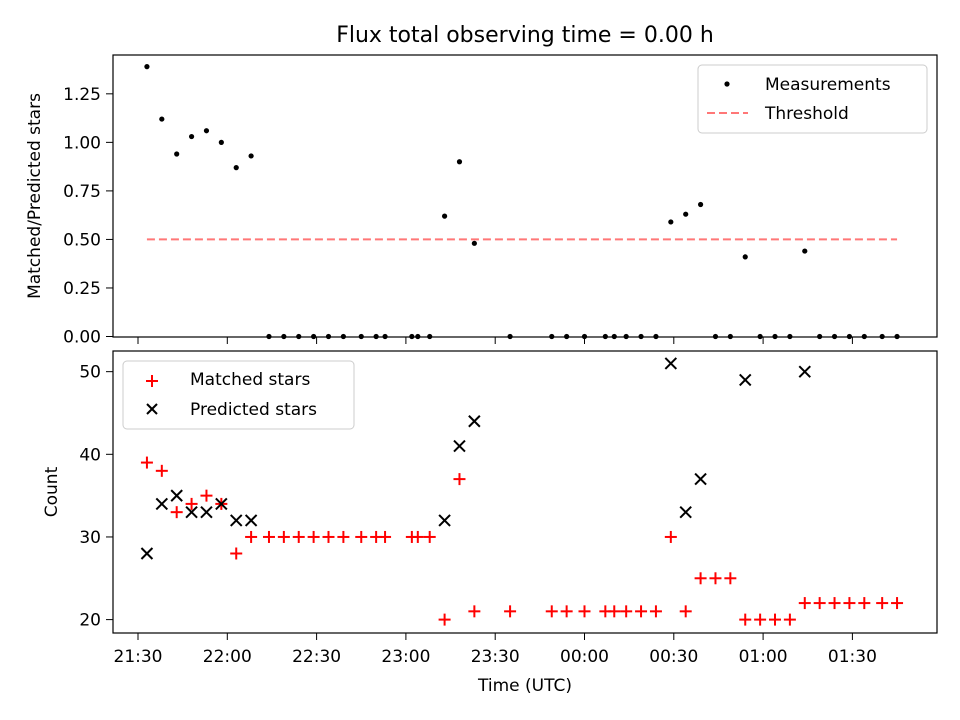  Describe the element at coordinates (227, 657) in the screenshot. I see `bottom-x-tick-label: 22:00` at that location.